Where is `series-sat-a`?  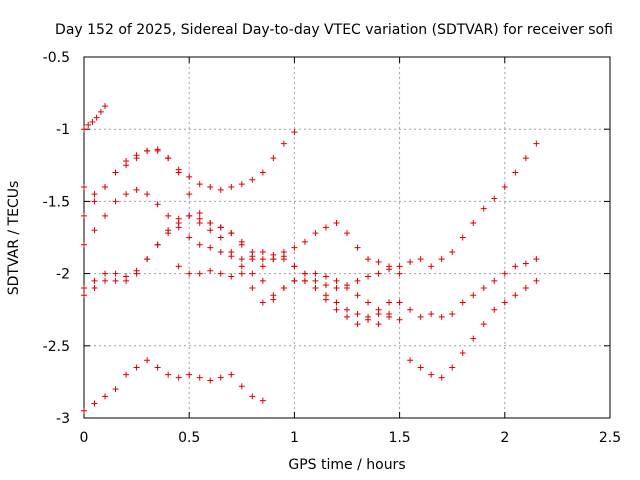 series-sat-a is located at coordinates (95, 118).